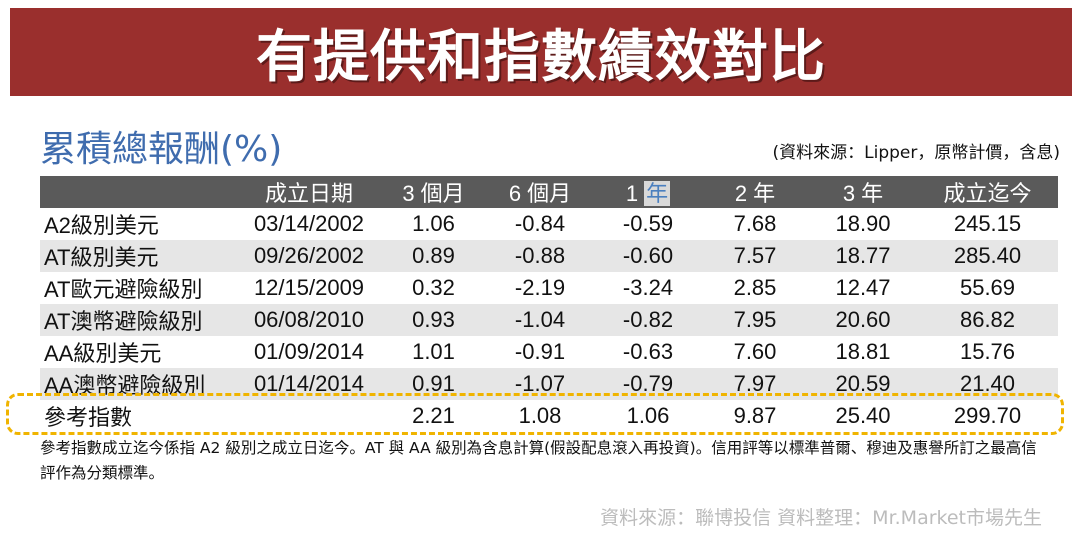 This screenshot has height=541, width=1082. Describe the element at coordinates (987, 192) in the screenshot. I see `header-cell: 成立迄今` at that location.